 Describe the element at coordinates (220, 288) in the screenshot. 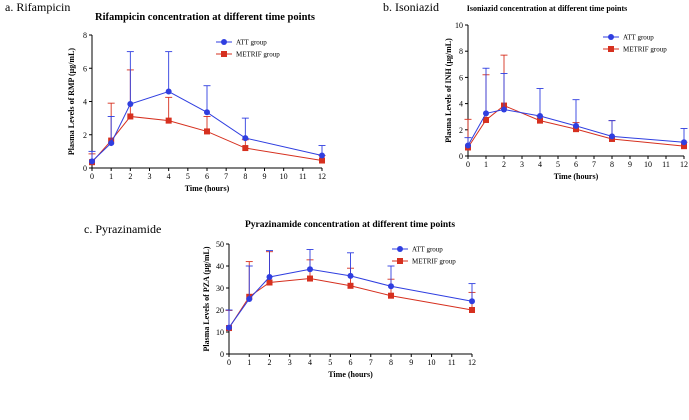

I see `y-tick-label: 30` at that location.